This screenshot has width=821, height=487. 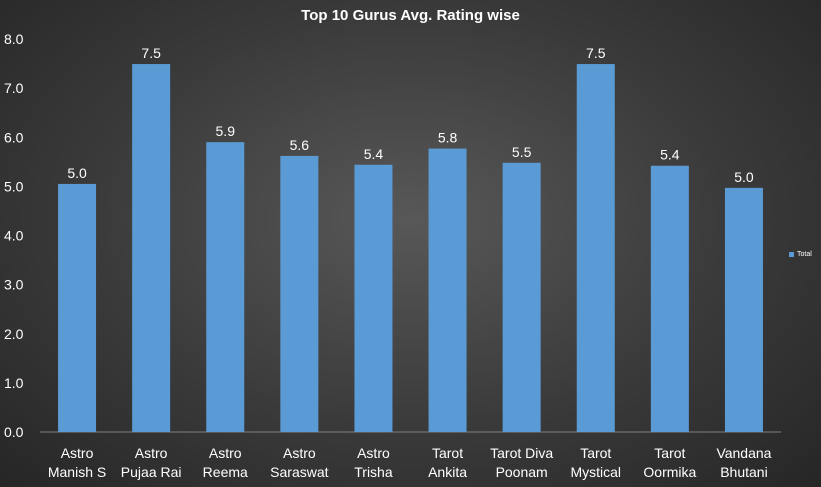 What do you see at coordinates (225, 472) in the screenshot?
I see `x-tick-label: Reema` at bounding box center [225, 472].